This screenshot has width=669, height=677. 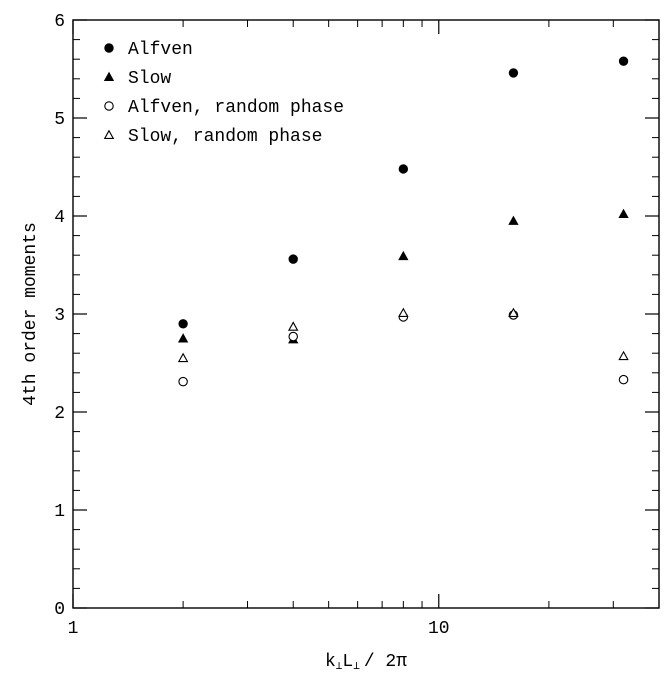 What do you see at coordinates (439, 629) in the screenshot?
I see `x-tick-label: 10` at bounding box center [439, 629].